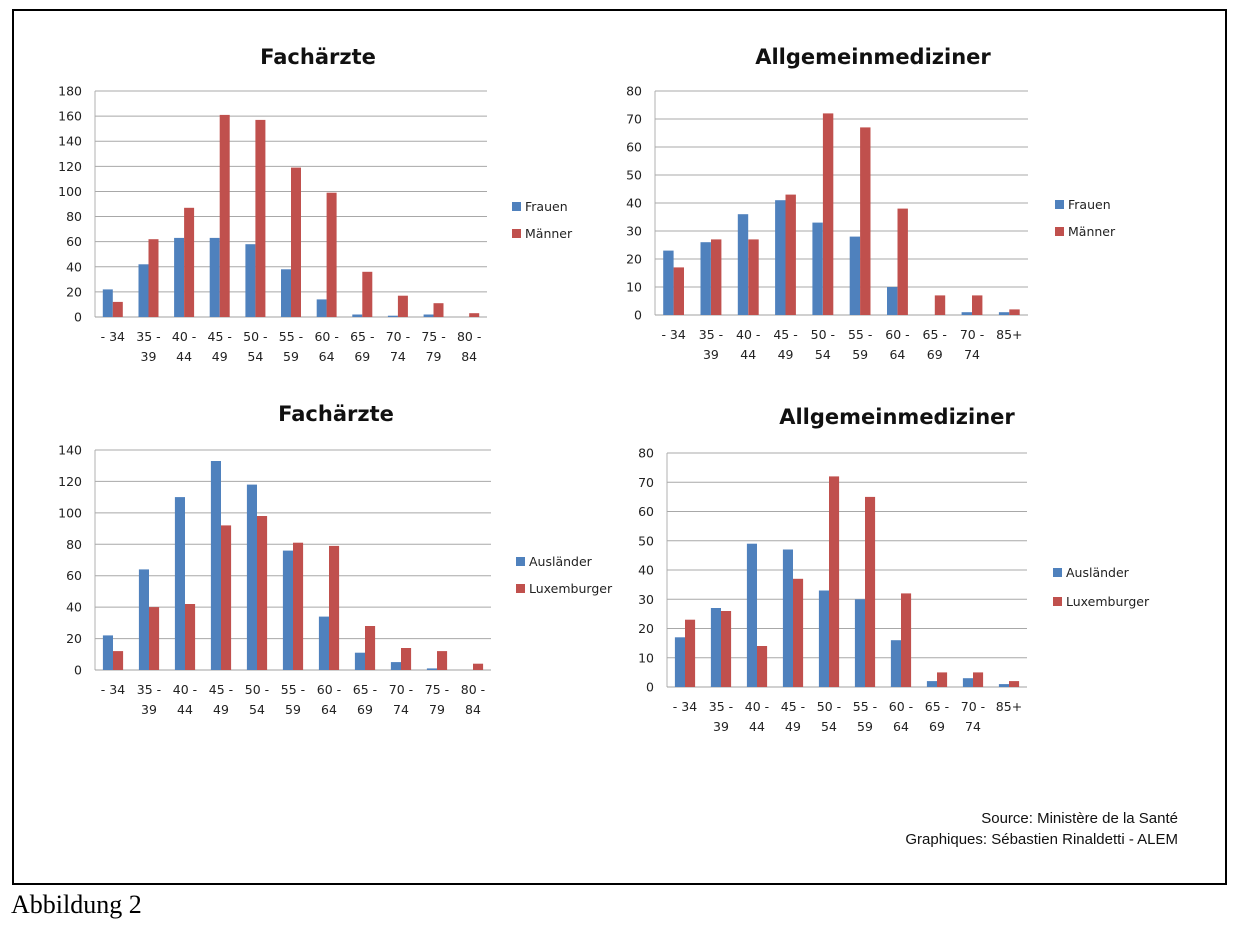 The image size is (1240, 926). I want to click on x-tick-label: 70 -, so click(973, 706).